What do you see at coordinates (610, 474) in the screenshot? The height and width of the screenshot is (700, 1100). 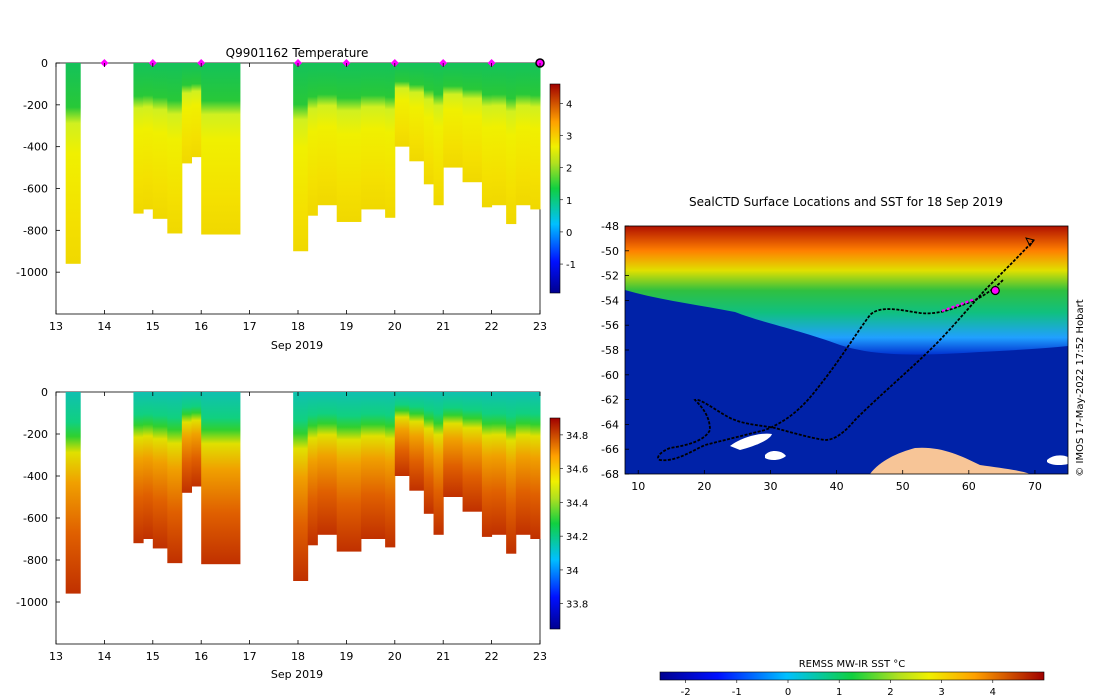 I see `map-y-tick-label: -68` at bounding box center [610, 474].